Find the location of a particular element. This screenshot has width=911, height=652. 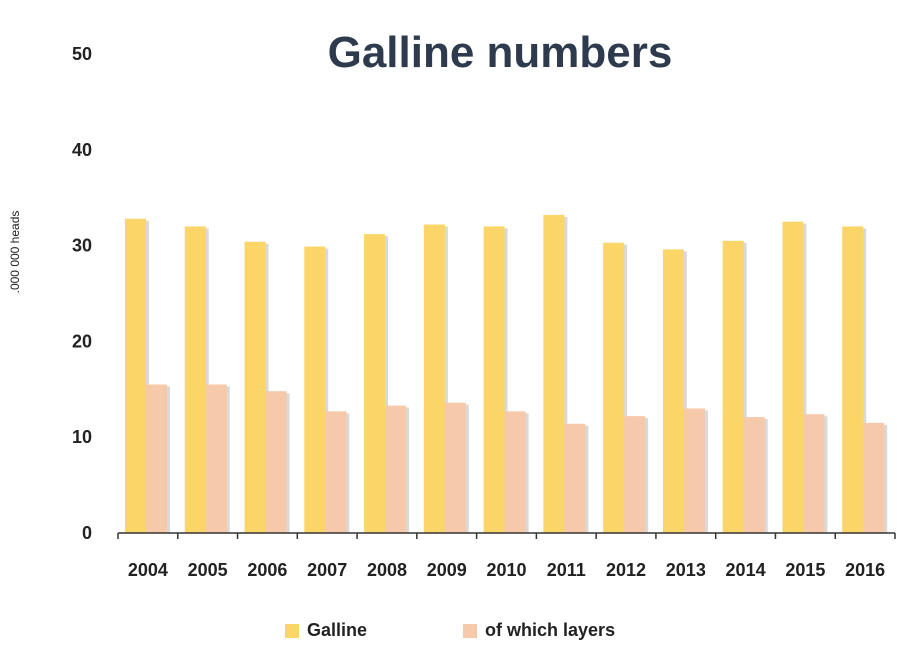

x-tick-label: 2016 is located at coordinates (865, 570).